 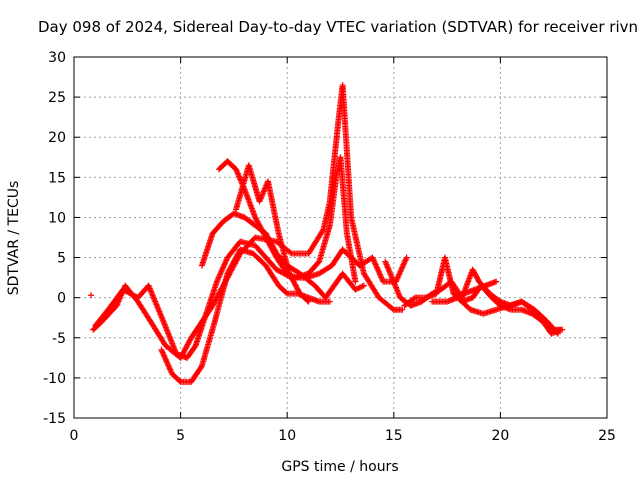 What do you see at coordinates (500, 436) in the screenshot?
I see `x-tick-label: 20` at bounding box center [500, 436].